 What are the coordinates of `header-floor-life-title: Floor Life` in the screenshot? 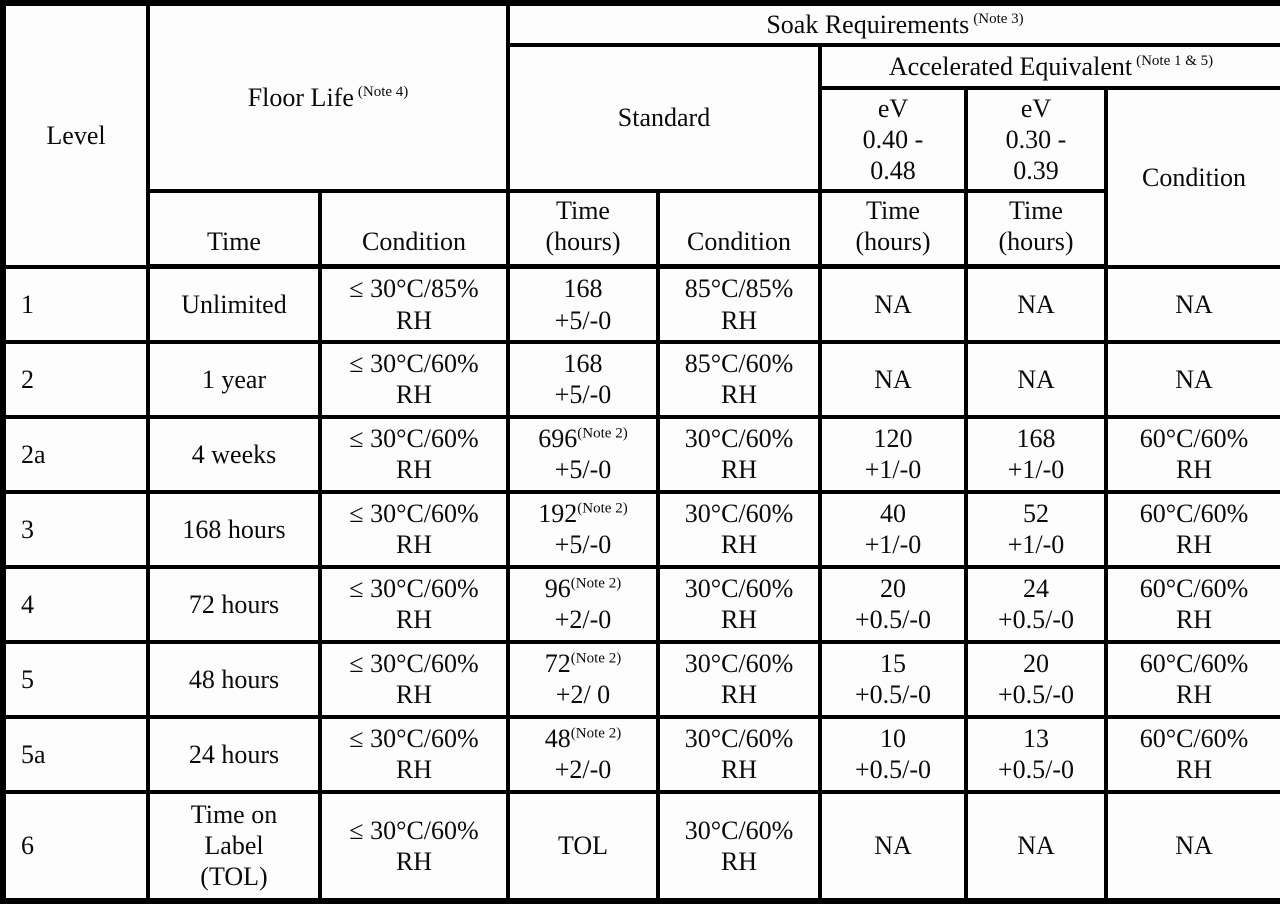 It's located at (300, 97).